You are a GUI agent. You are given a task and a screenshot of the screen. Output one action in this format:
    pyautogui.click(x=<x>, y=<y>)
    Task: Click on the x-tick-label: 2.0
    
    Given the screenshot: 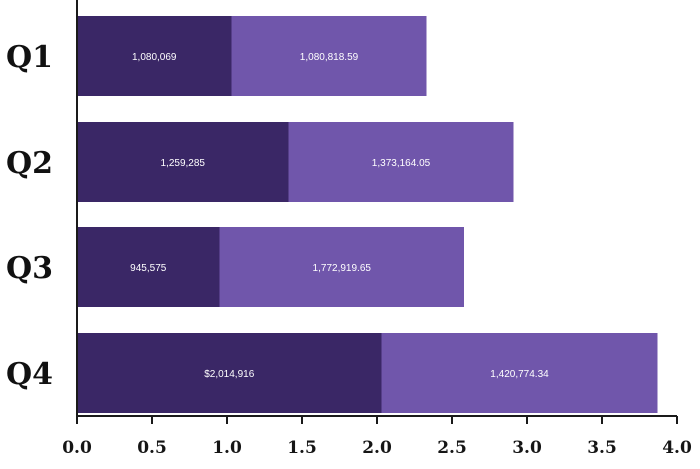 What is the action you would take?
    pyautogui.click(x=377, y=448)
    